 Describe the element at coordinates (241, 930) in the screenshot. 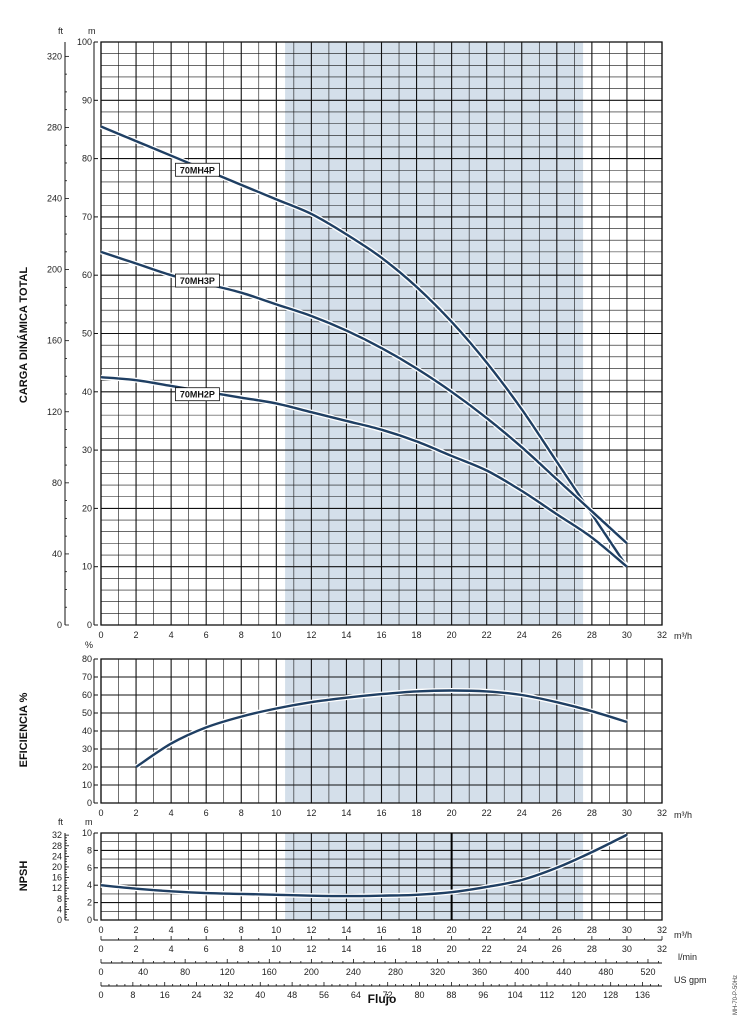

I see `npsh-x-tick-label: 8` at that location.